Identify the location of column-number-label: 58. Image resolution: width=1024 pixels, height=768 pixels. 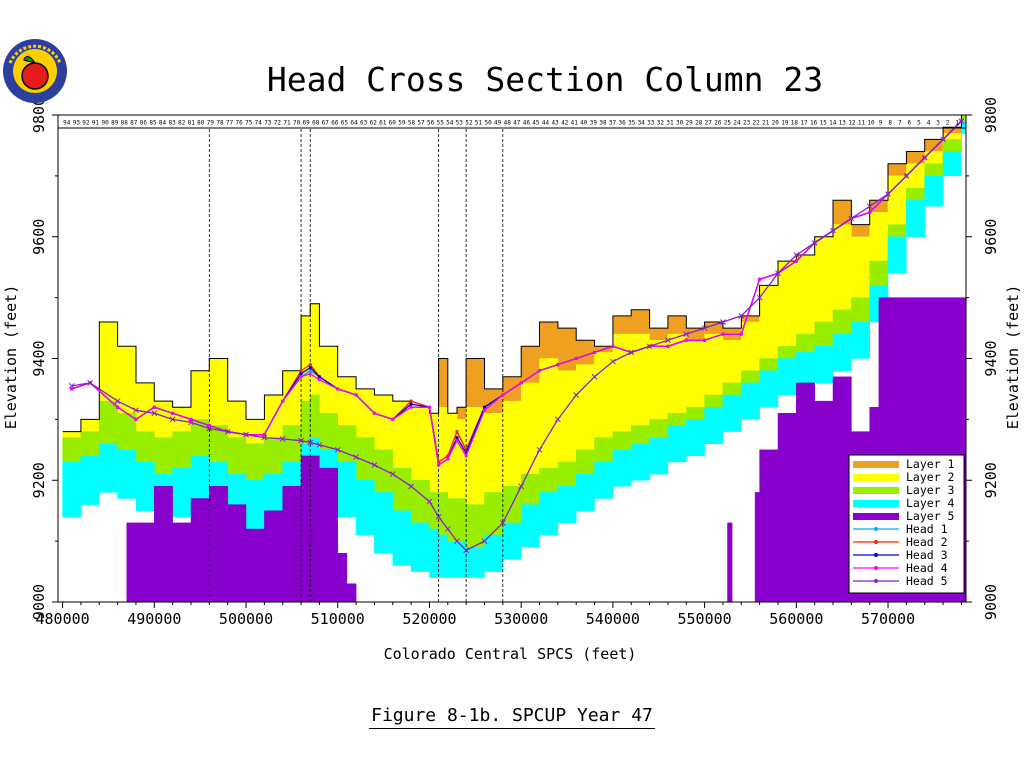
(412, 123).